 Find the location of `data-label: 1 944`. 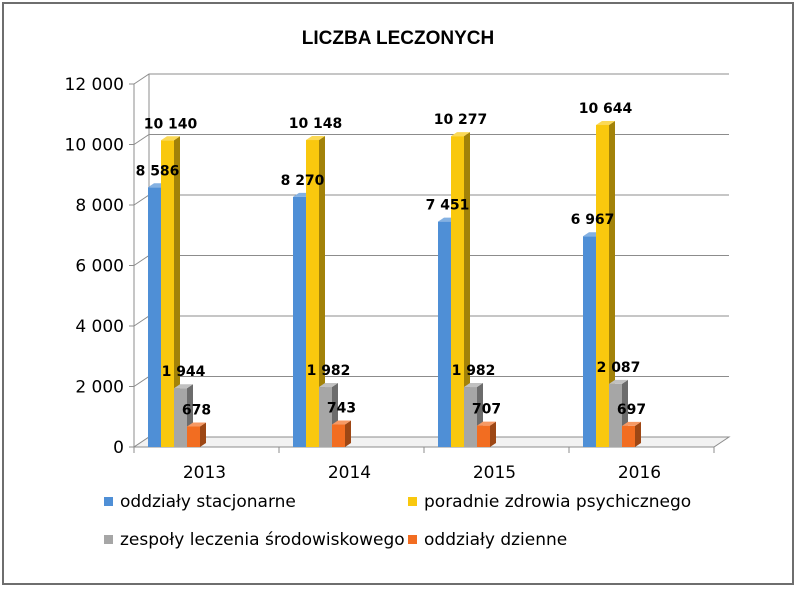

data-label: 1 944 is located at coordinates (184, 372).